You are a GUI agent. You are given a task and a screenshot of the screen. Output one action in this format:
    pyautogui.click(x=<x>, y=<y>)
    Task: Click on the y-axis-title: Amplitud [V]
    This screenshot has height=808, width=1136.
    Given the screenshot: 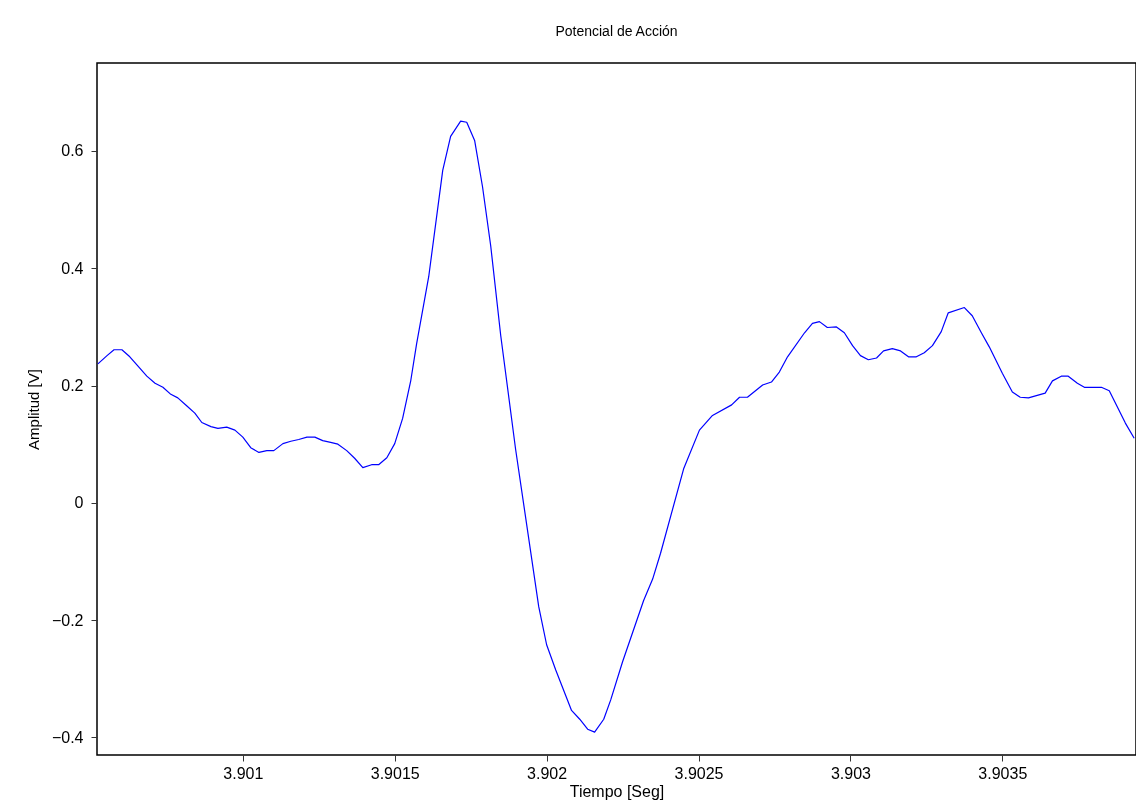 What is the action you would take?
    pyautogui.click(x=33, y=409)
    